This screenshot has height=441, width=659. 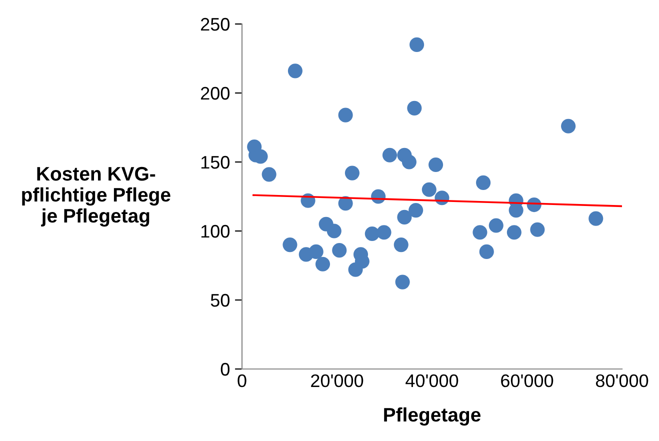 I want to click on x-axis-title: Pflegetage, so click(x=432, y=416).